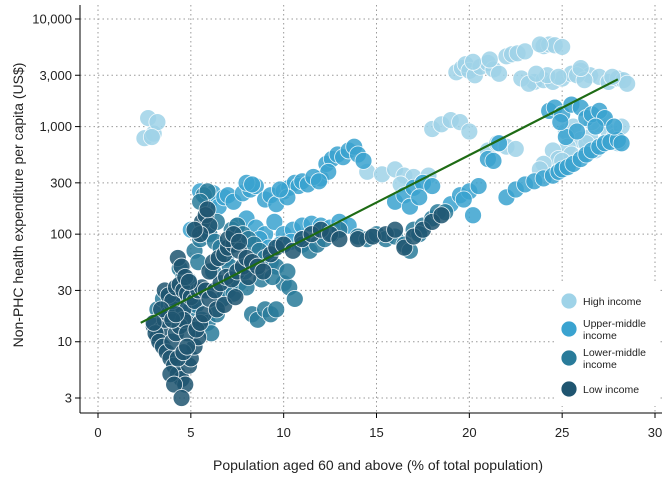 The image size is (665, 477). I want to click on x-tick-label: 25, so click(562, 432).